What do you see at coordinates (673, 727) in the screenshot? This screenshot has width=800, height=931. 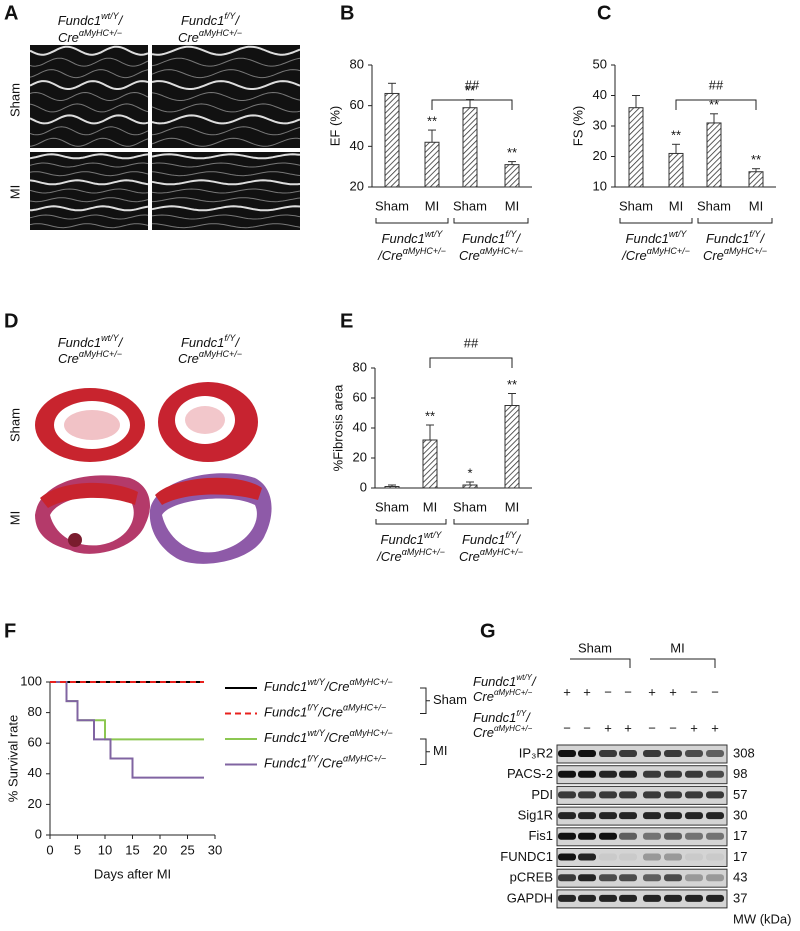 I see `lane-sign: −` at bounding box center [673, 727].